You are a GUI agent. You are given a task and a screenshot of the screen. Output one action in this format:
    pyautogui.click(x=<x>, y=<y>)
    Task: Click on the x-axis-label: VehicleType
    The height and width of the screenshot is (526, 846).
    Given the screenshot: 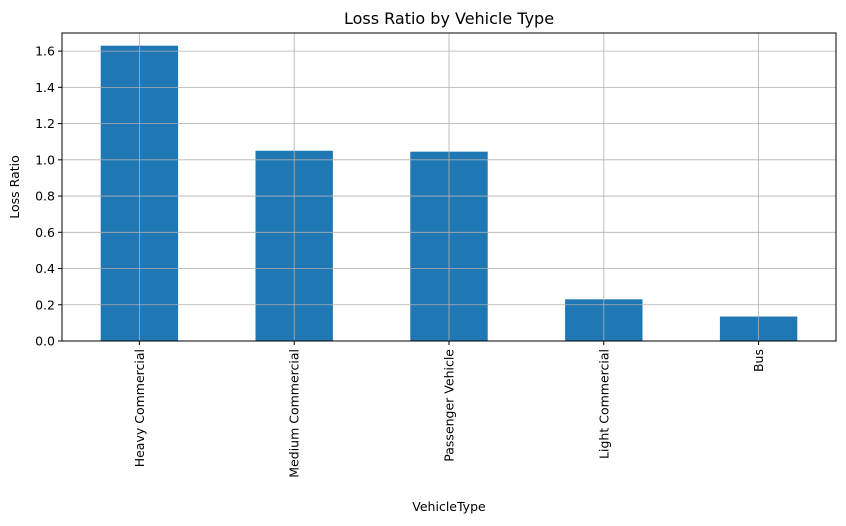 What is the action you would take?
    pyautogui.click(x=449, y=506)
    